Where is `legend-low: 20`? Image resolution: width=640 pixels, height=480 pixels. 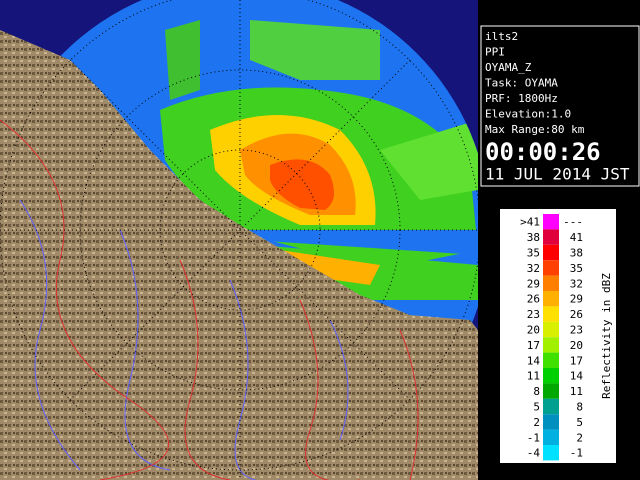 legend-low: 20 is located at coordinates (533, 330).